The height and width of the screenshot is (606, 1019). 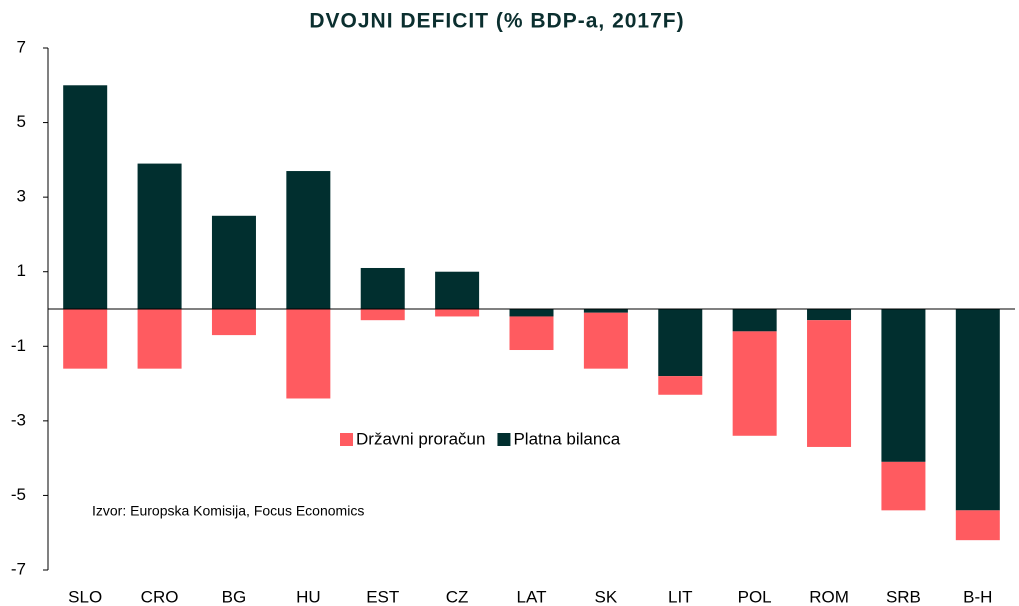 I want to click on x-tick-label: POL, so click(x=755, y=596).